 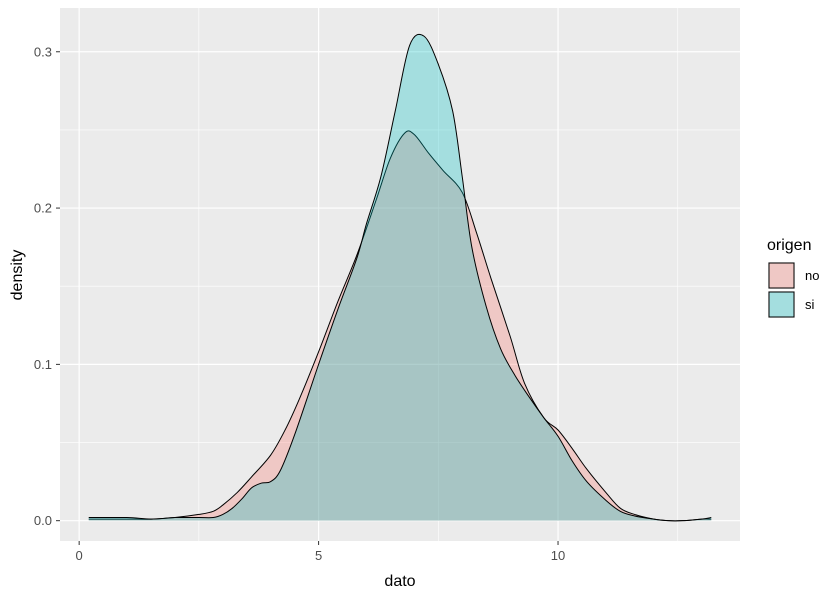 What do you see at coordinates (17, 275) in the screenshot?
I see `y-axis-title: density` at bounding box center [17, 275].